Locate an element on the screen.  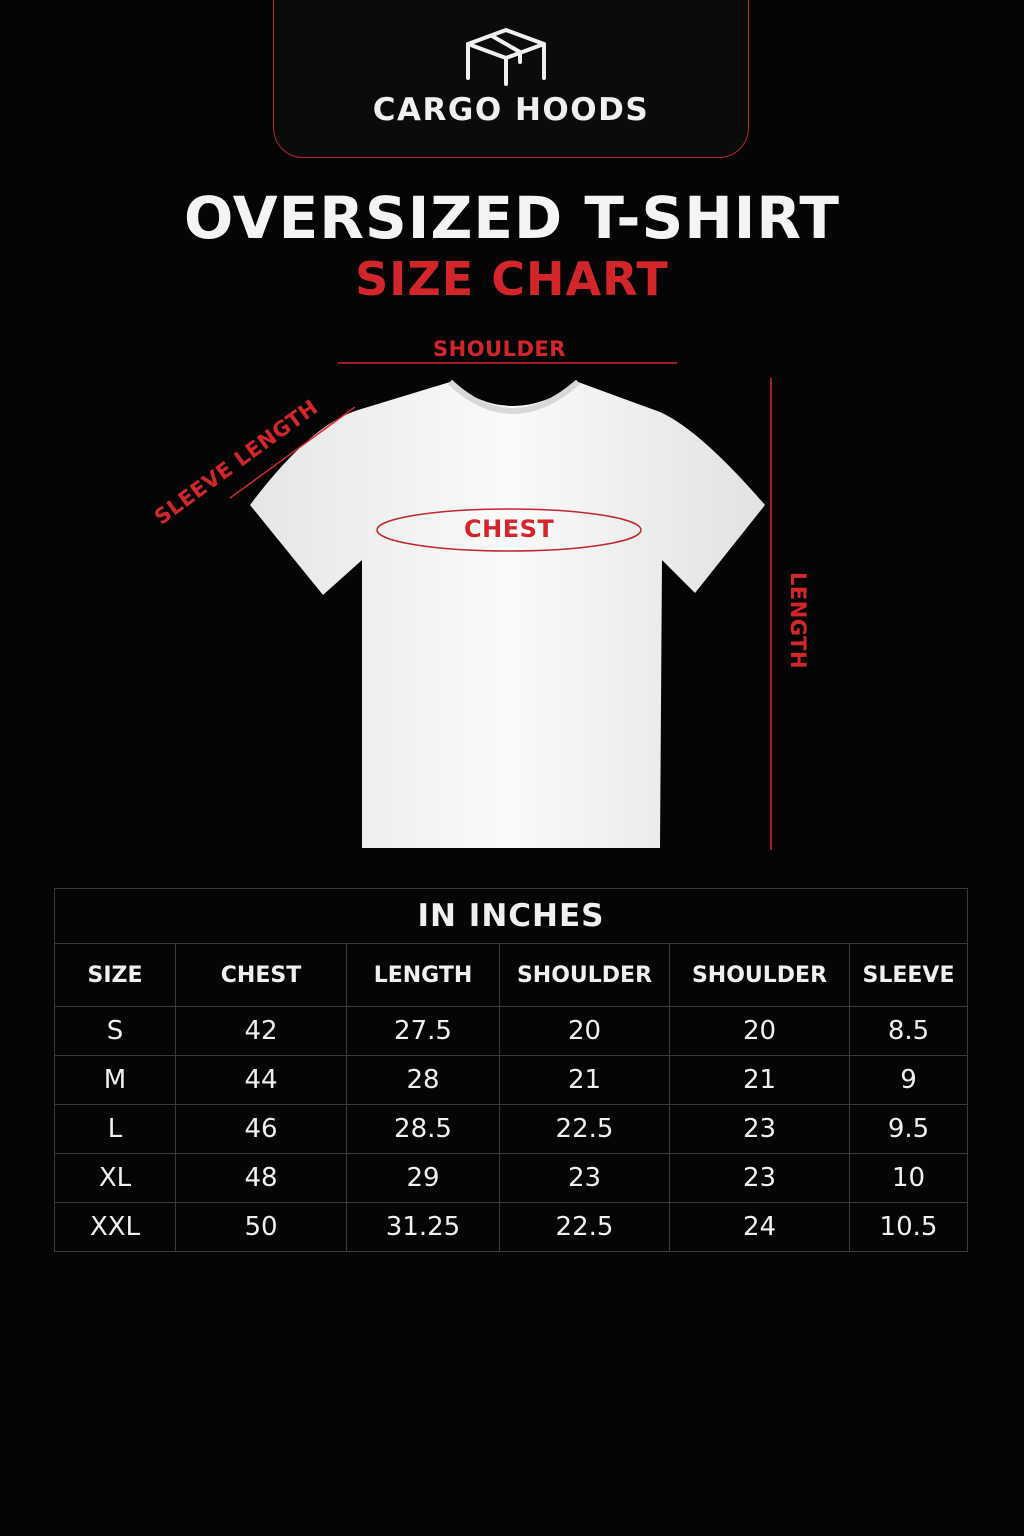
value-cell: 28 is located at coordinates (423, 1080).